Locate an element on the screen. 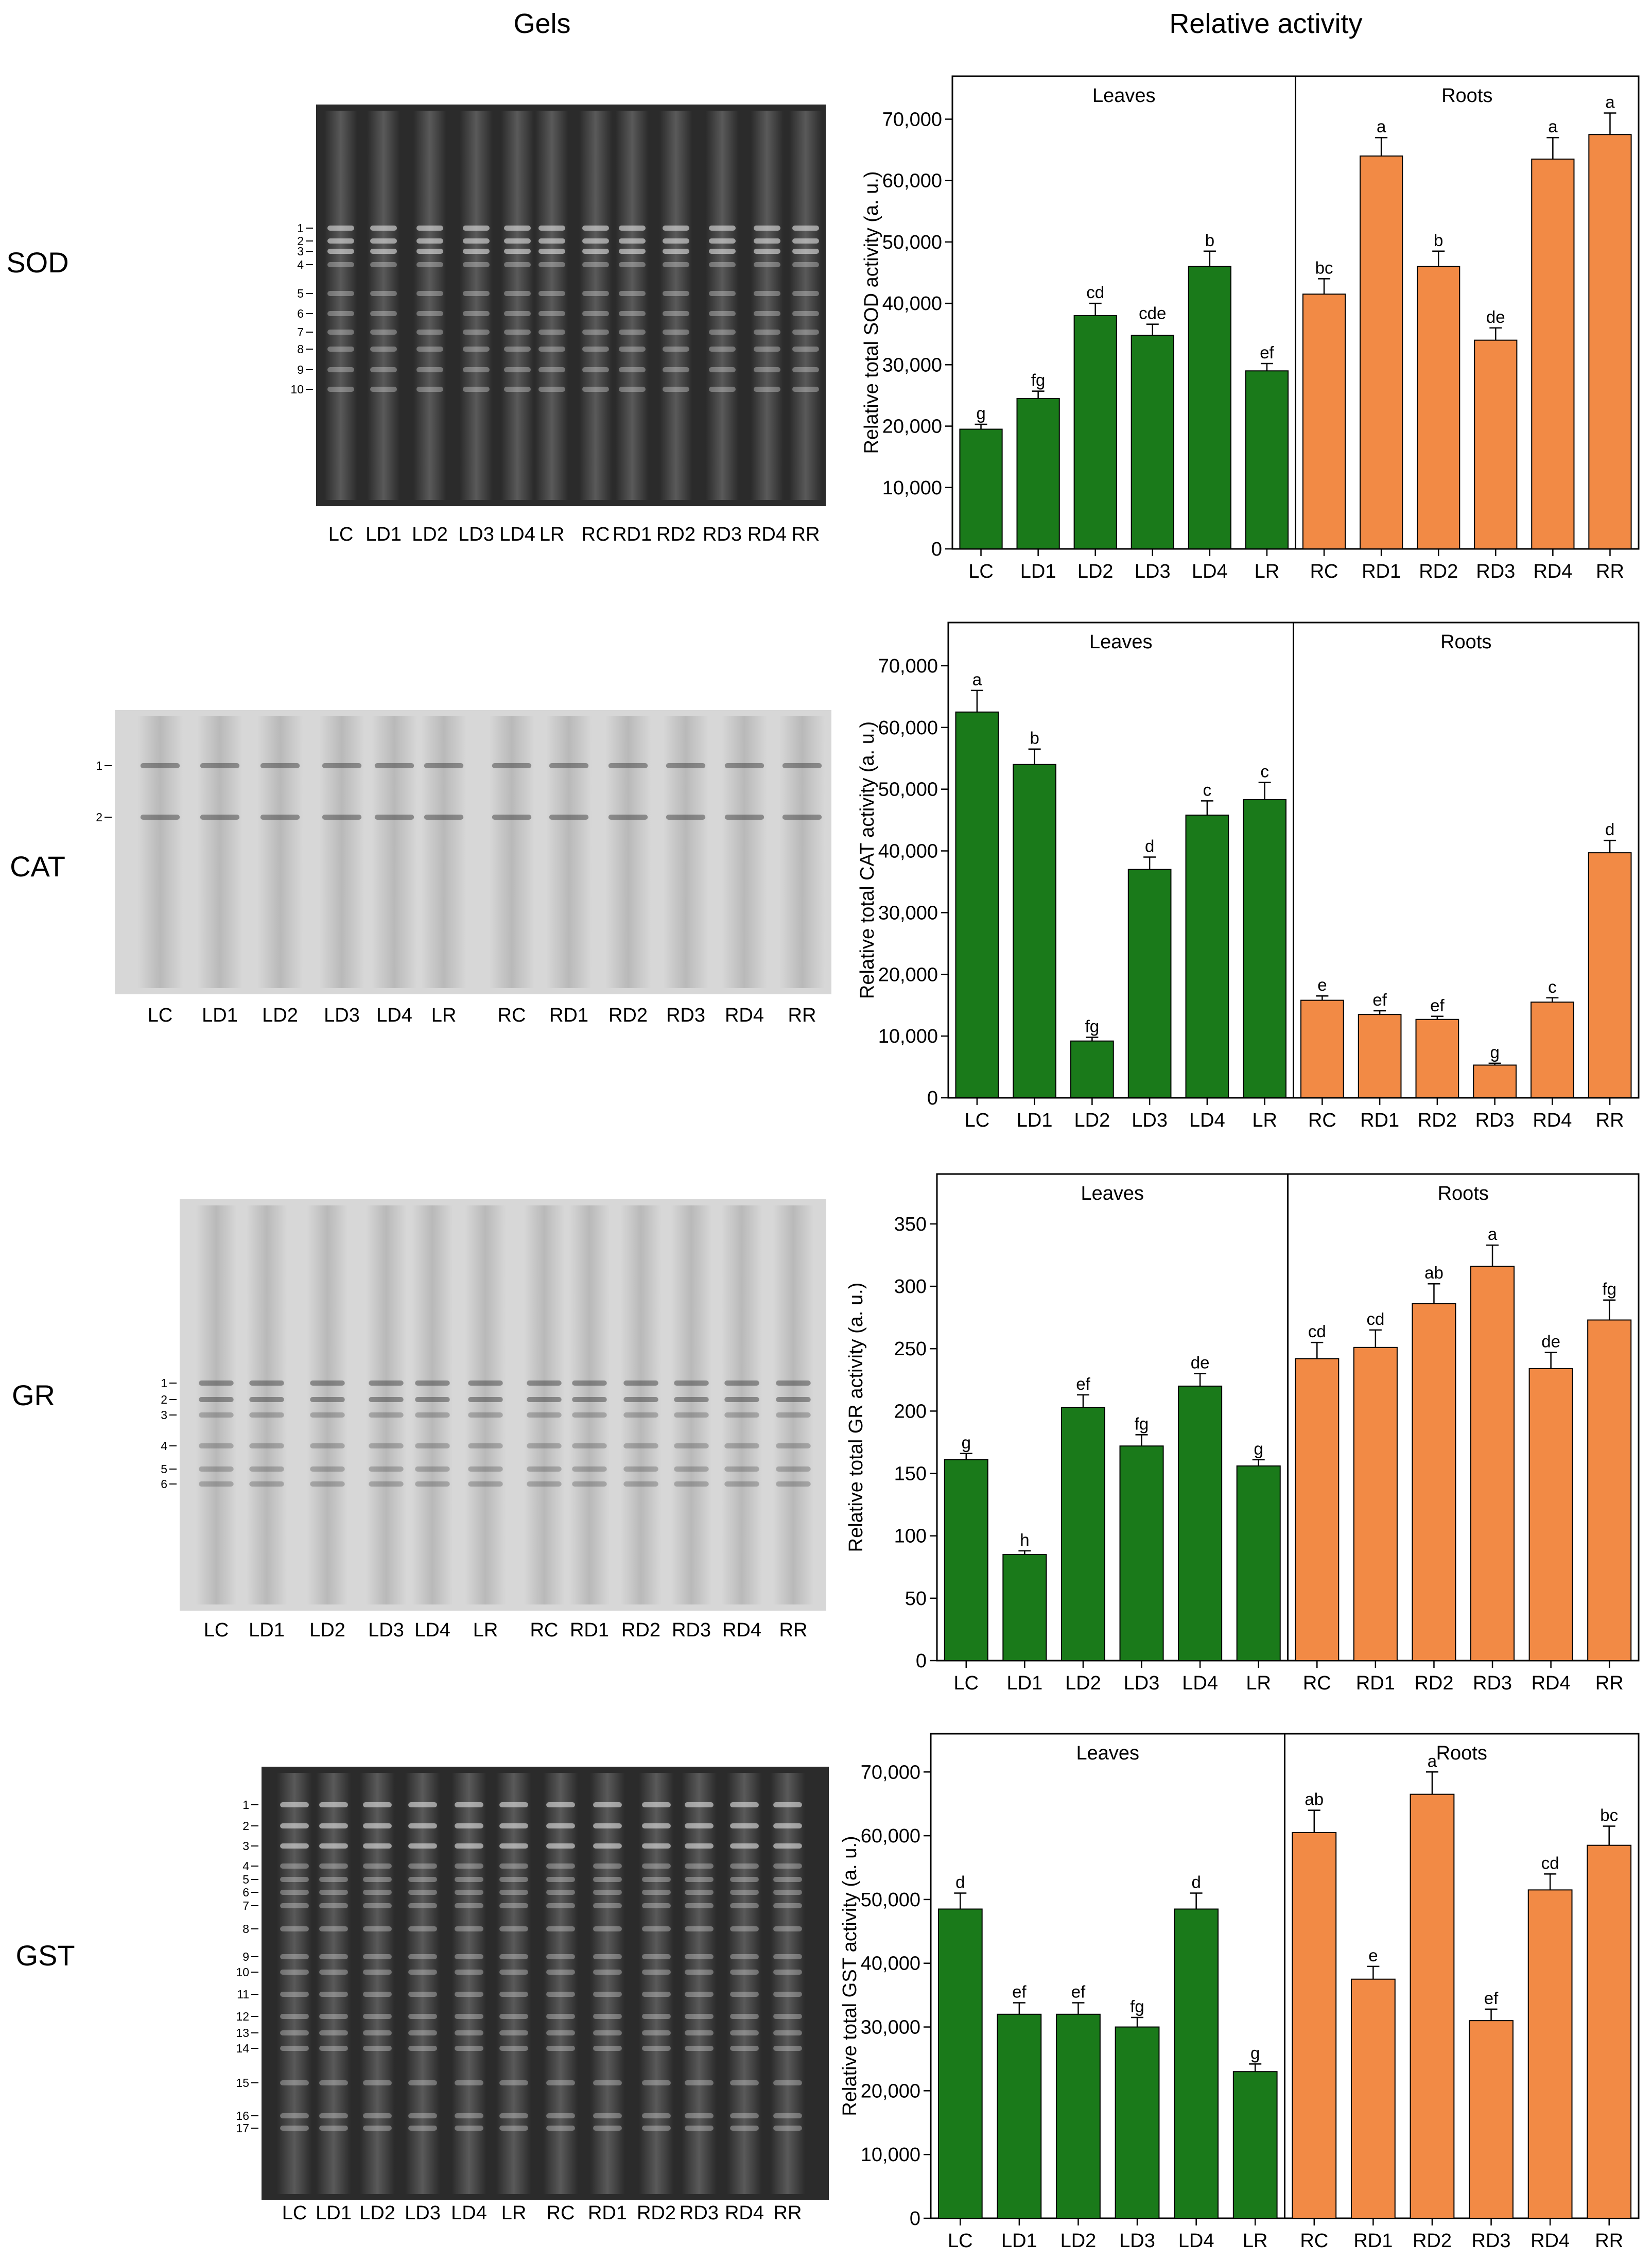 Image resolution: width=1652 pixels, height=2261 pixels. x-tick-label: RD2 is located at coordinates (1437, 1120).